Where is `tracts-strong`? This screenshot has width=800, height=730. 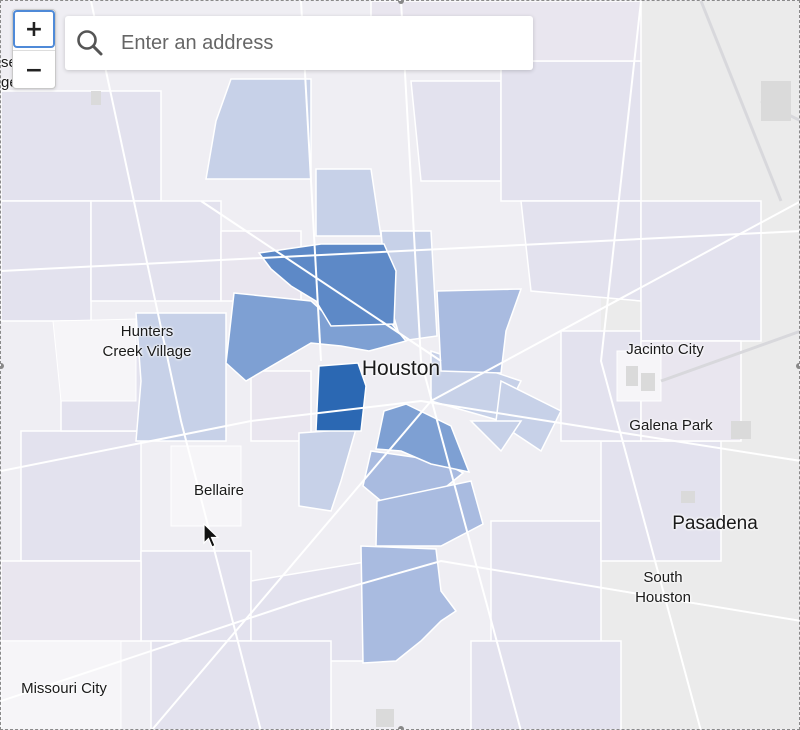 tracts-strong is located at coordinates (441, 476).